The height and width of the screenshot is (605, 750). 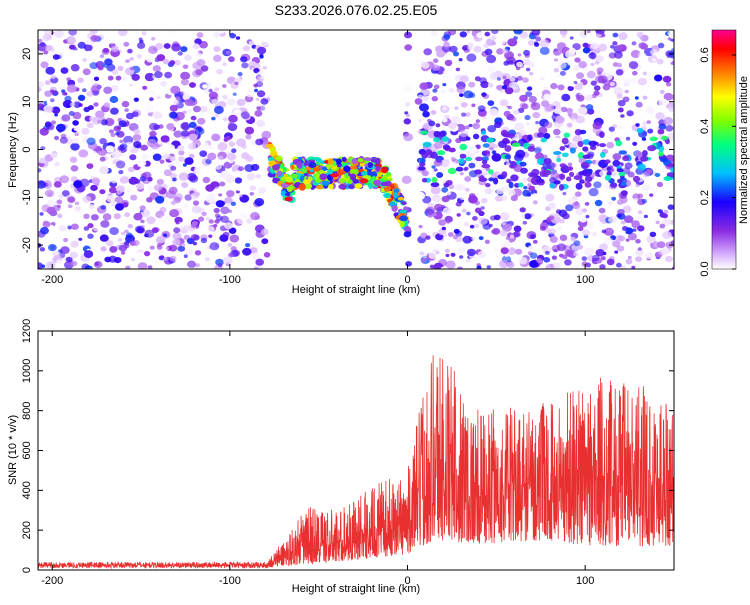 I want to click on spectrogram-ylabel: Frequency (Hz), so click(x=13, y=150).